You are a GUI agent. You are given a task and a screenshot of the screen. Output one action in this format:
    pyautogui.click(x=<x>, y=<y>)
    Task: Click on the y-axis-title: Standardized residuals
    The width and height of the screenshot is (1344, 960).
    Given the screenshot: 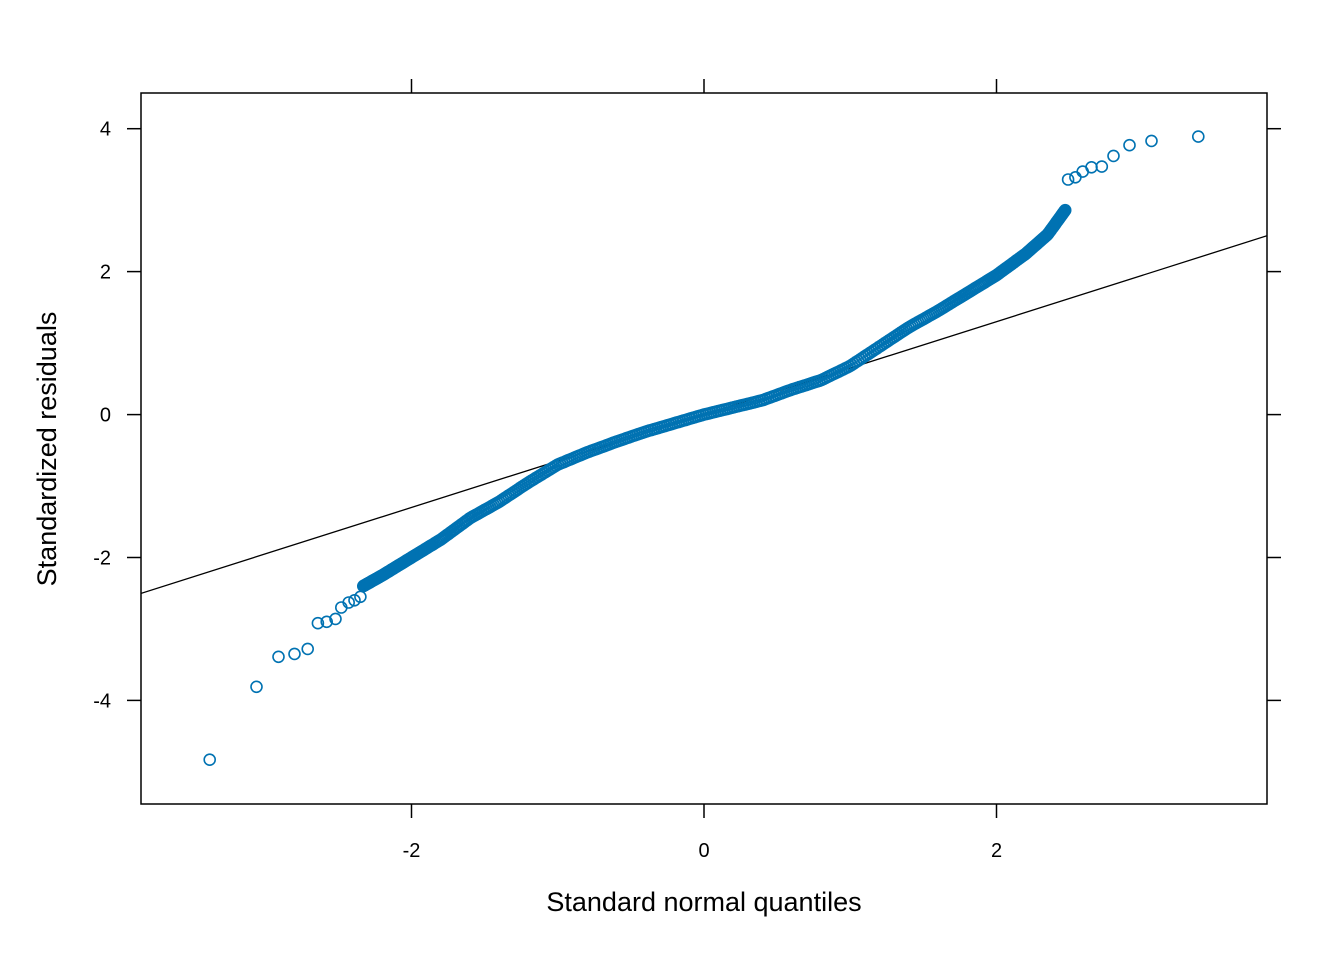 What is the action you would take?
    pyautogui.click(x=47, y=449)
    